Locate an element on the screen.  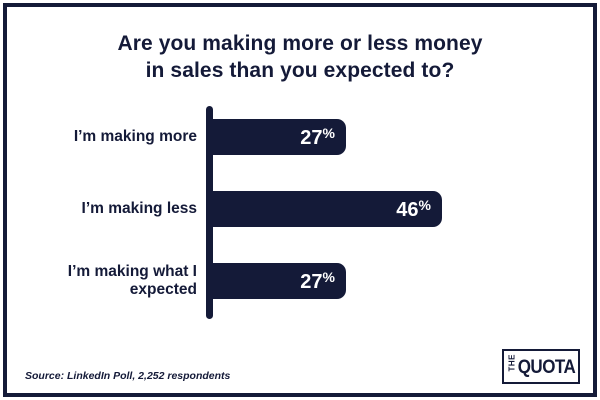
source-note: Source: LinkedIn Poll, 2,252 respondents is located at coordinates (128, 376).